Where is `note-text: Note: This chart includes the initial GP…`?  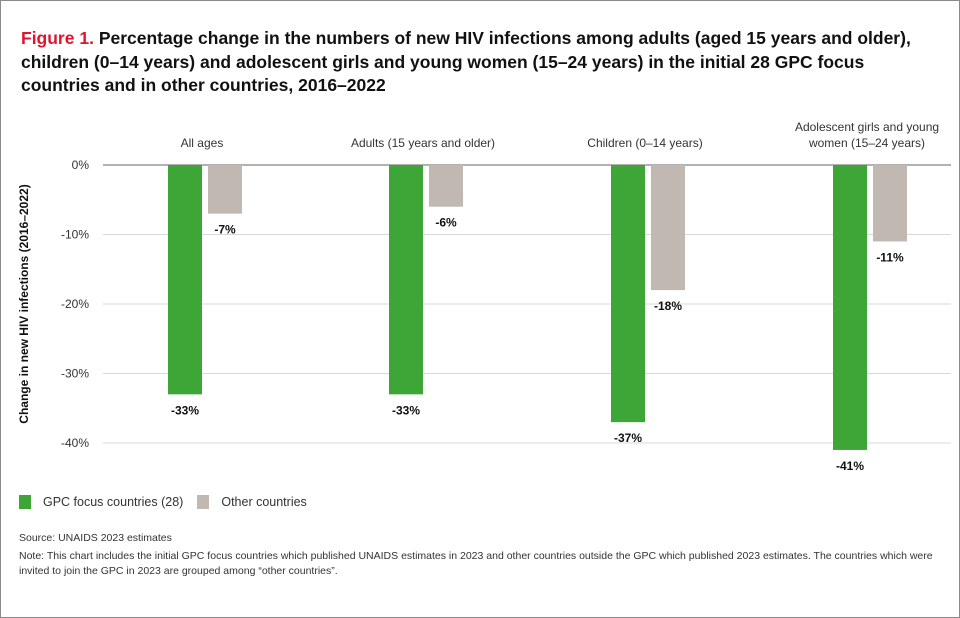 note-text: Note: This chart includes the initial GP… is located at coordinates (476, 563).